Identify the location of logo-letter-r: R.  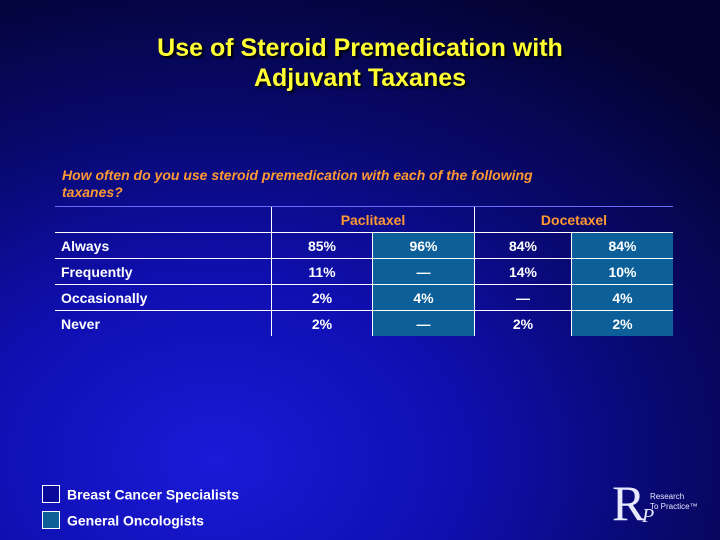
(629, 503).